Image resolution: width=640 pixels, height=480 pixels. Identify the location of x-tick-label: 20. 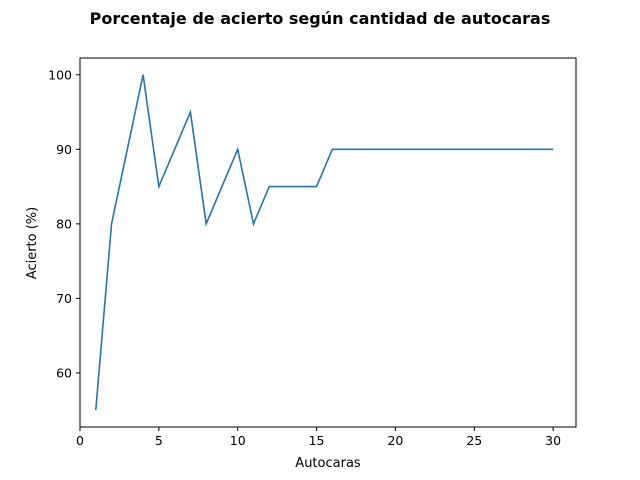
(395, 440).